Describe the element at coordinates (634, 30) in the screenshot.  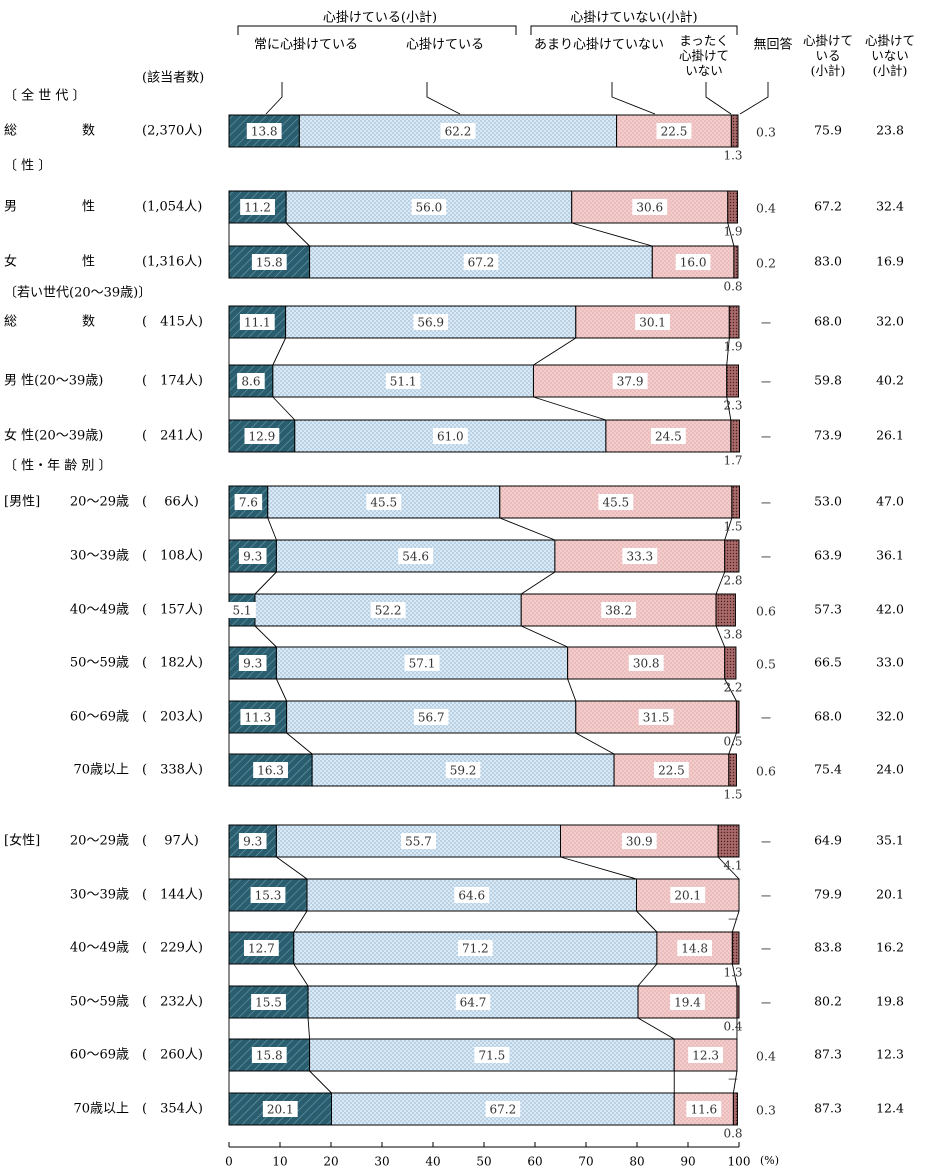
I see `group-bracket-no` at that location.